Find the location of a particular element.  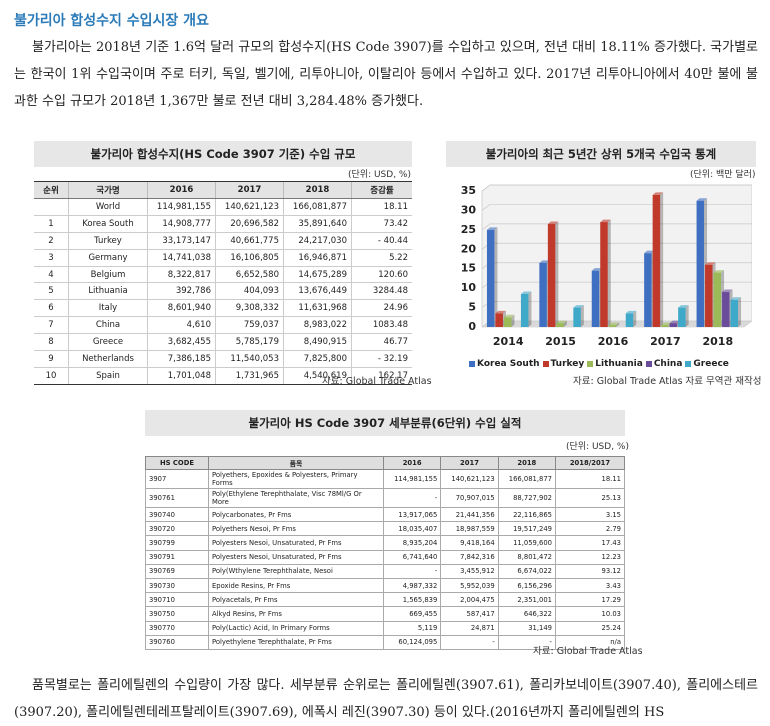

table-cell: 162.17 is located at coordinates (381, 376).